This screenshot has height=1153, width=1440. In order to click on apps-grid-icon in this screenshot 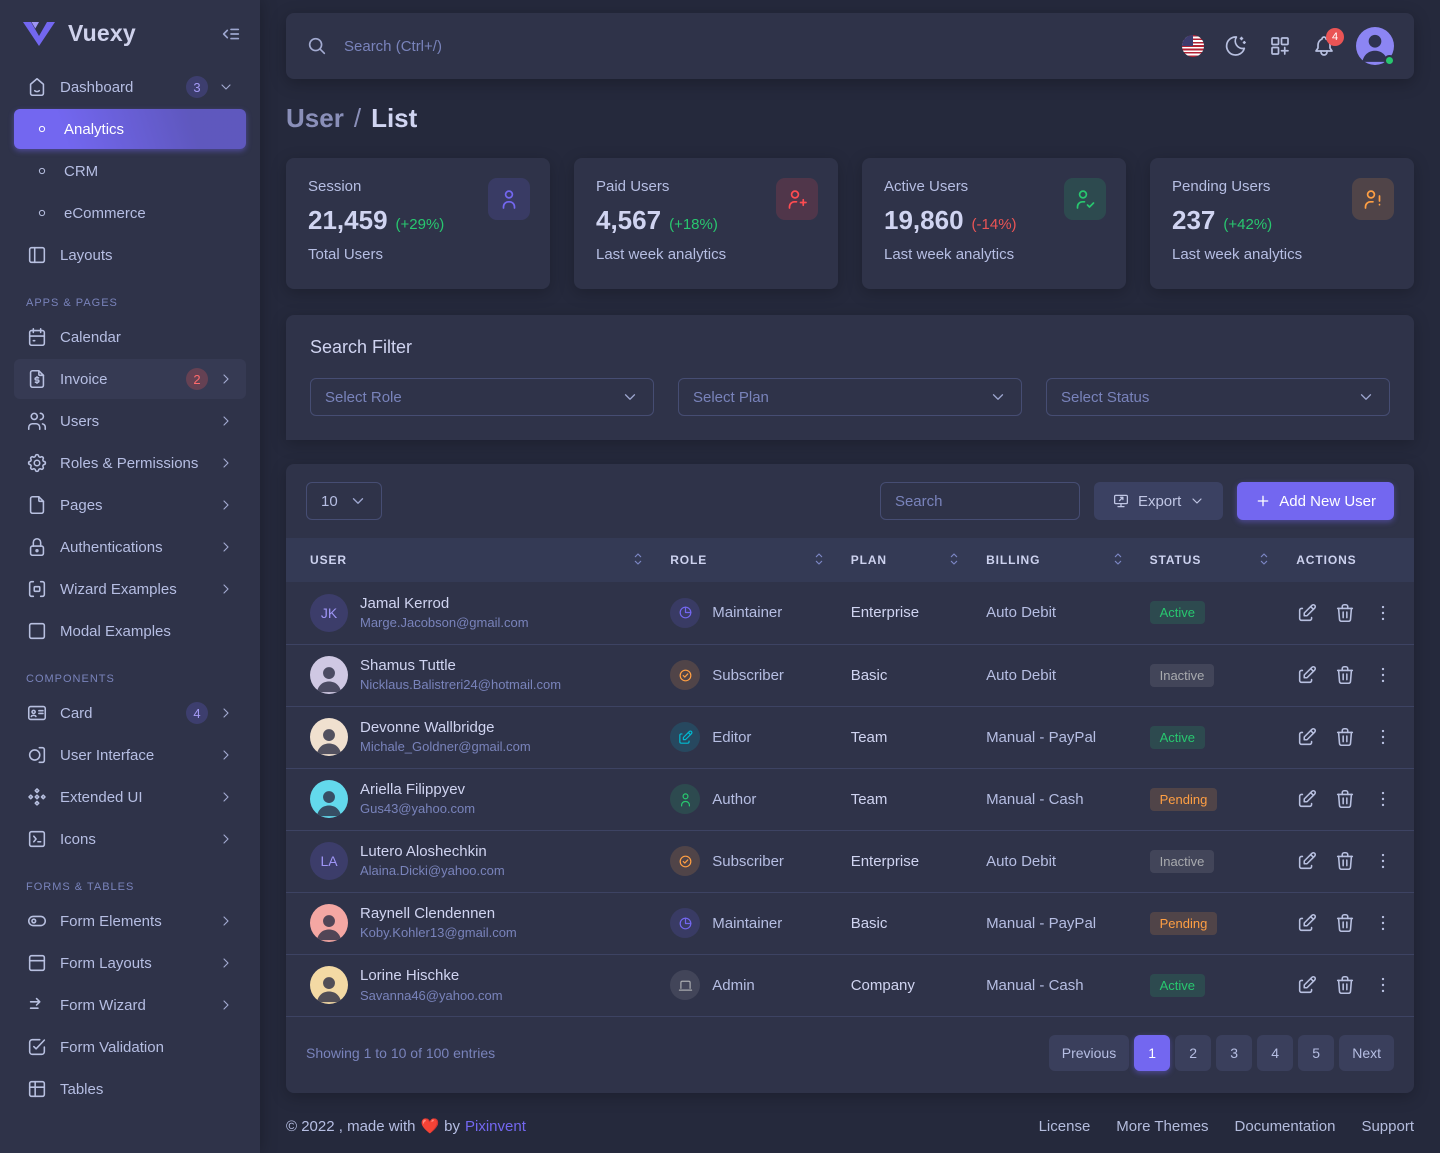, I will do `click(1280, 46)`.